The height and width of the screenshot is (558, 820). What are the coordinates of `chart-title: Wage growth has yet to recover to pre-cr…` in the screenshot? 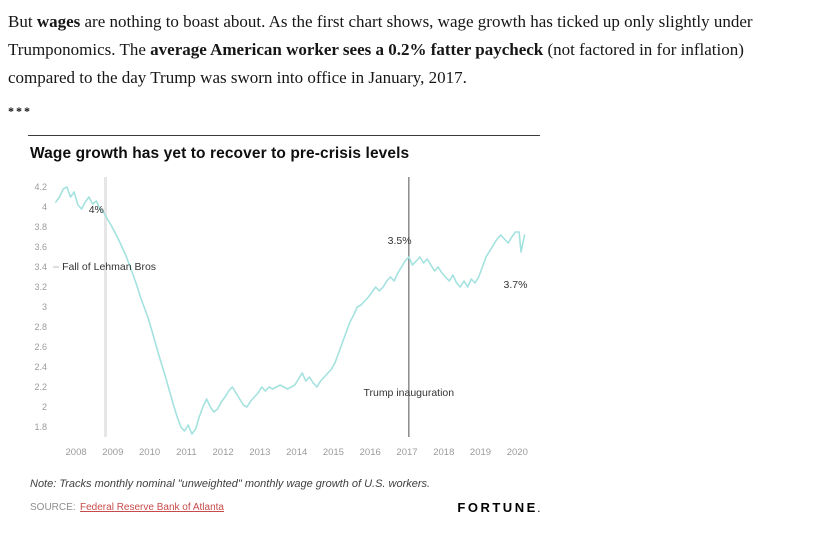 It's located at (220, 153).